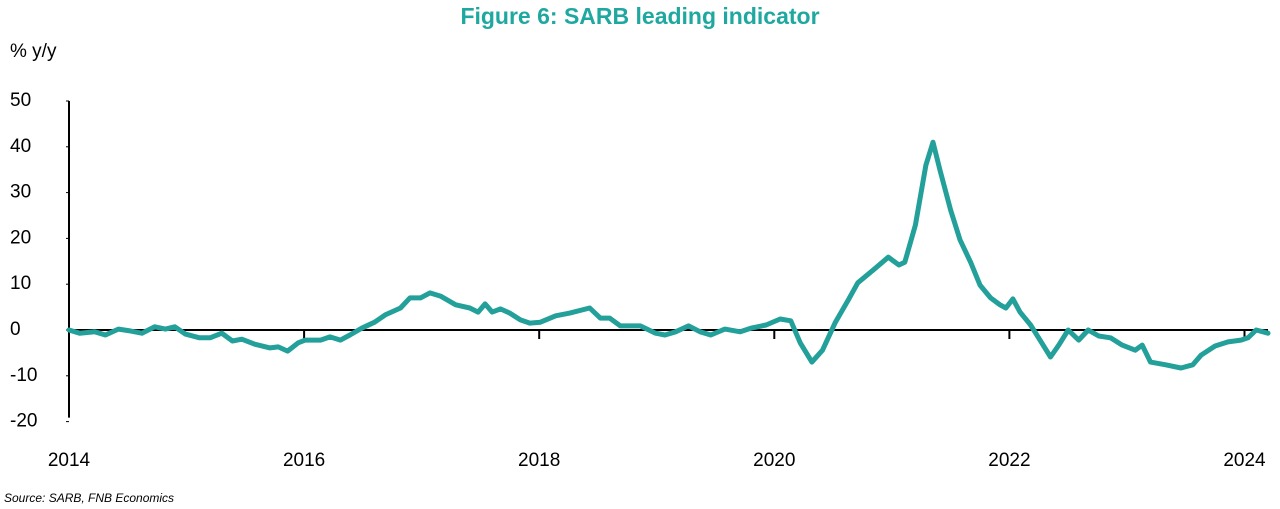 The width and height of the screenshot is (1280, 509). What do you see at coordinates (20, 237) in the screenshot?
I see `y-tick-label: 20` at bounding box center [20, 237].